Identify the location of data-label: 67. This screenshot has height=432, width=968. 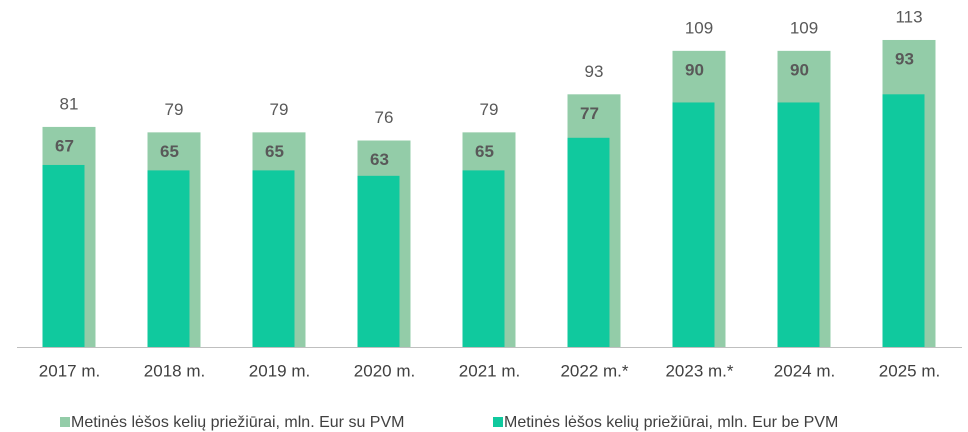
(64, 145).